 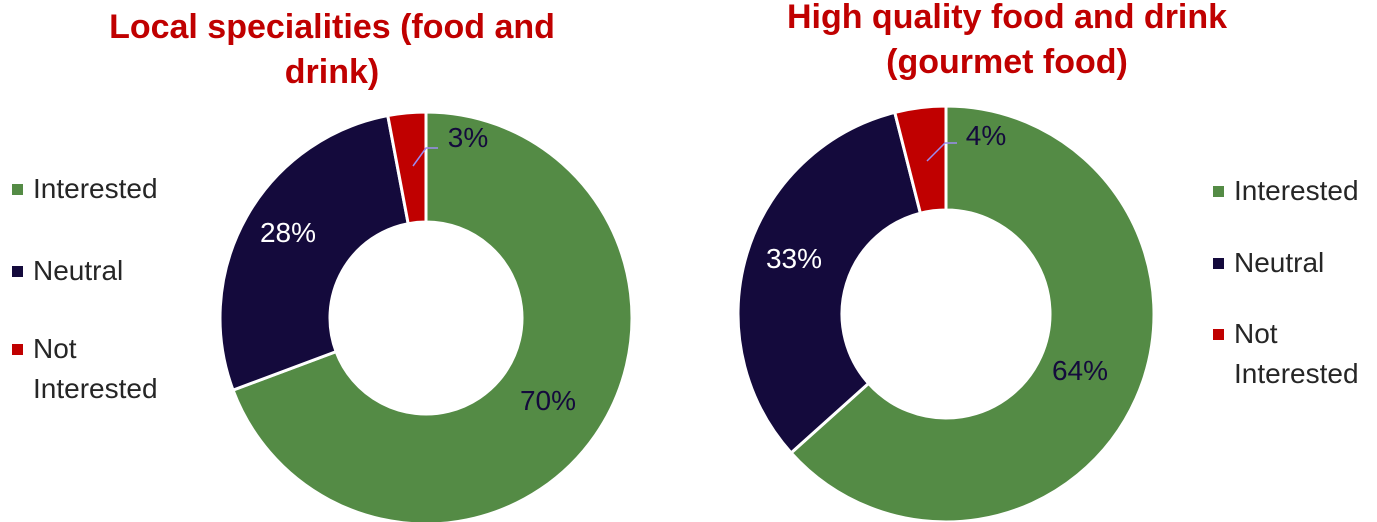 I want to click on data-label-not-interested: 4%, so click(x=986, y=135).